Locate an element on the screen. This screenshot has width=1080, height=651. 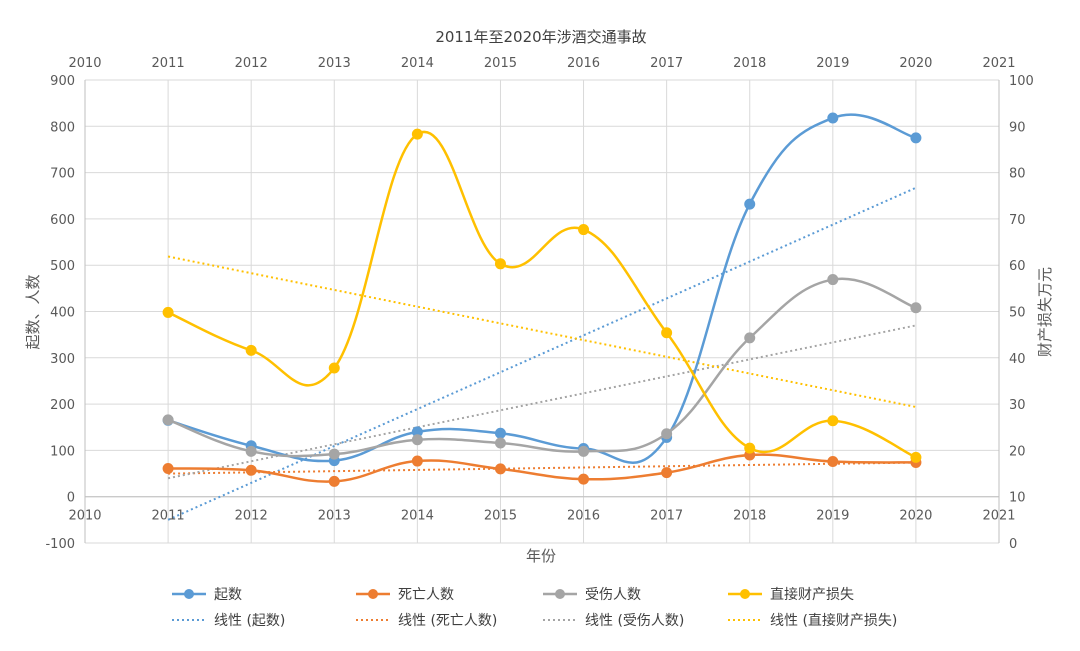
y-tick-label-left: 0 is located at coordinates (71, 498).